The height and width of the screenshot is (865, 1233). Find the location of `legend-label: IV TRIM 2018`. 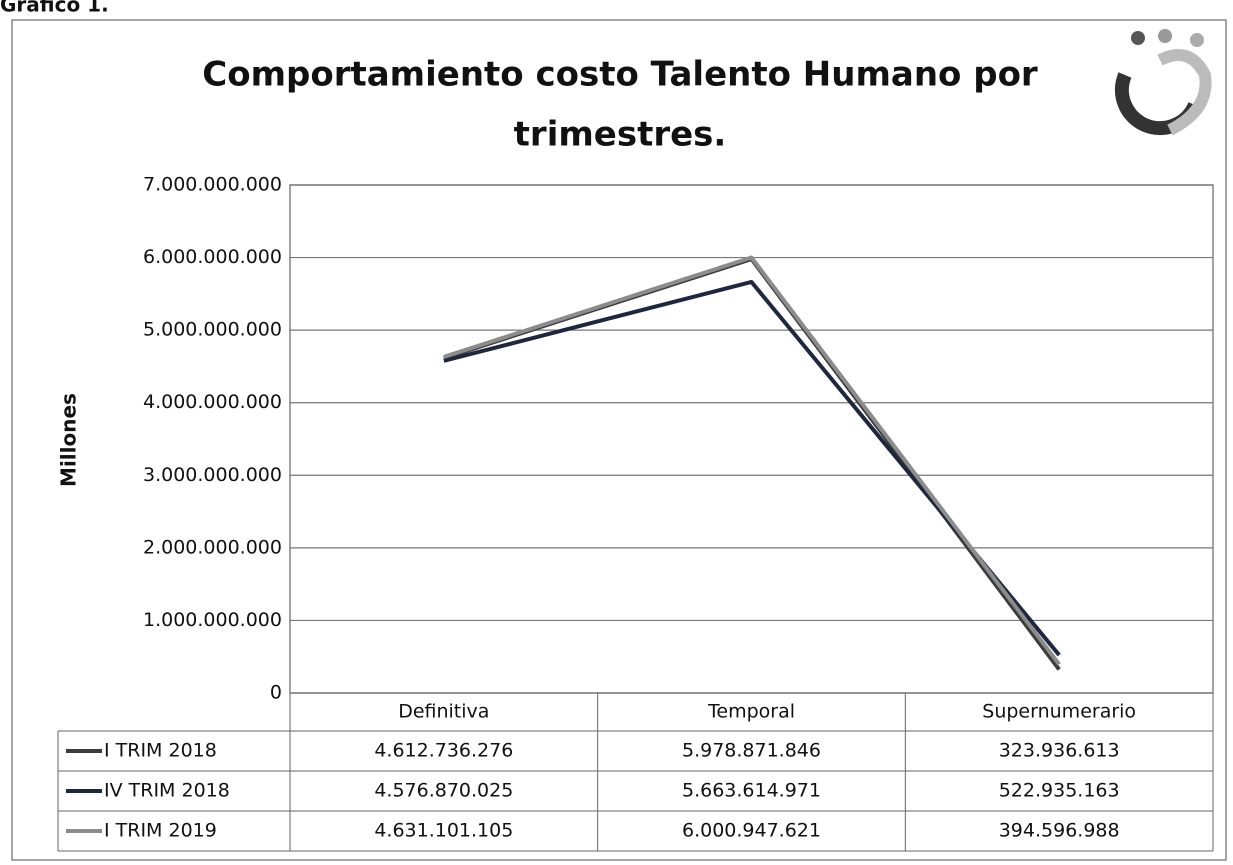

legend-label: IV TRIM 2018 is located at coordinates (167, 791).